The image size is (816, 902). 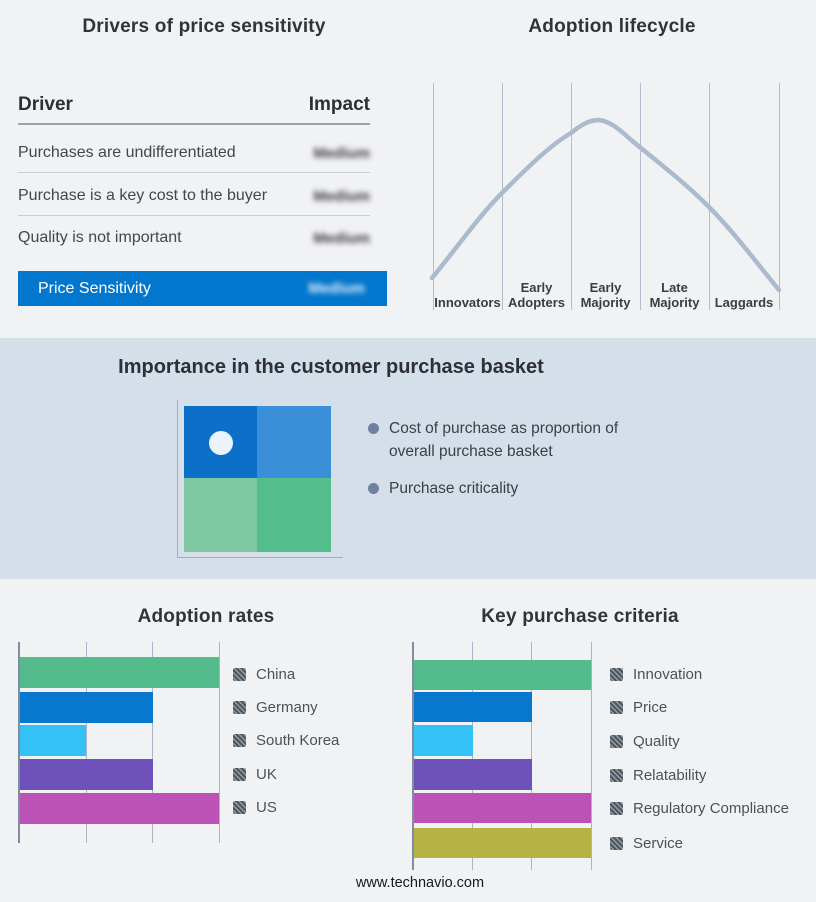 I want to click on bullet-icon, so click(x=373, y=428).